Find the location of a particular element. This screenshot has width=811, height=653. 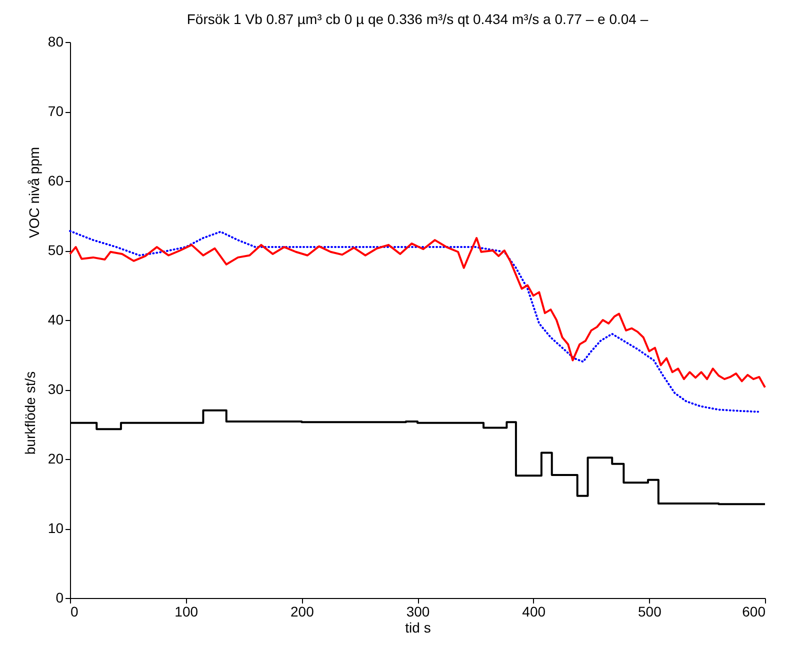

x-tick-label: 300 is located at coordinates (418, 612).